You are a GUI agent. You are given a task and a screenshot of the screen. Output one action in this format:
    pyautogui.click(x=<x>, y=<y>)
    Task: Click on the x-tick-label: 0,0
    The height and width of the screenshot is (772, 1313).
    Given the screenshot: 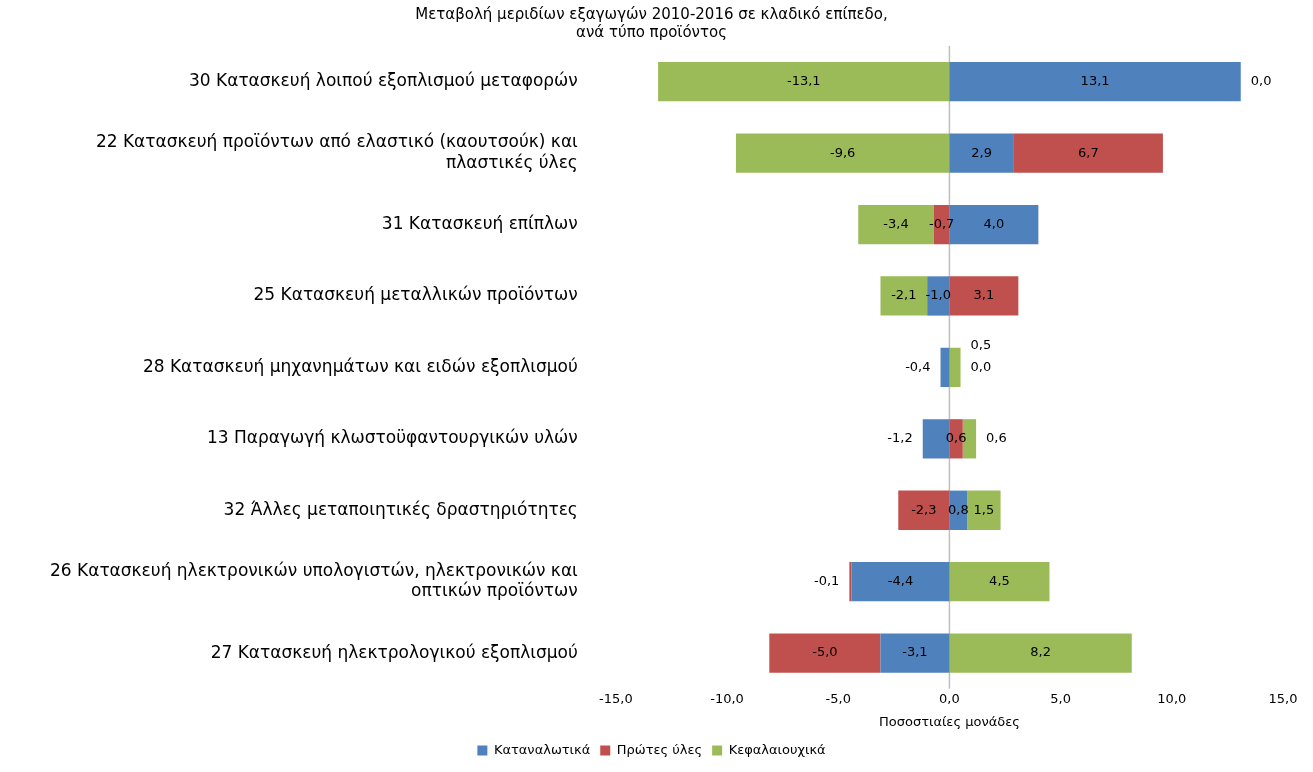 What is the action you would take?
    pyautogui.click(x=949, y=698)
    